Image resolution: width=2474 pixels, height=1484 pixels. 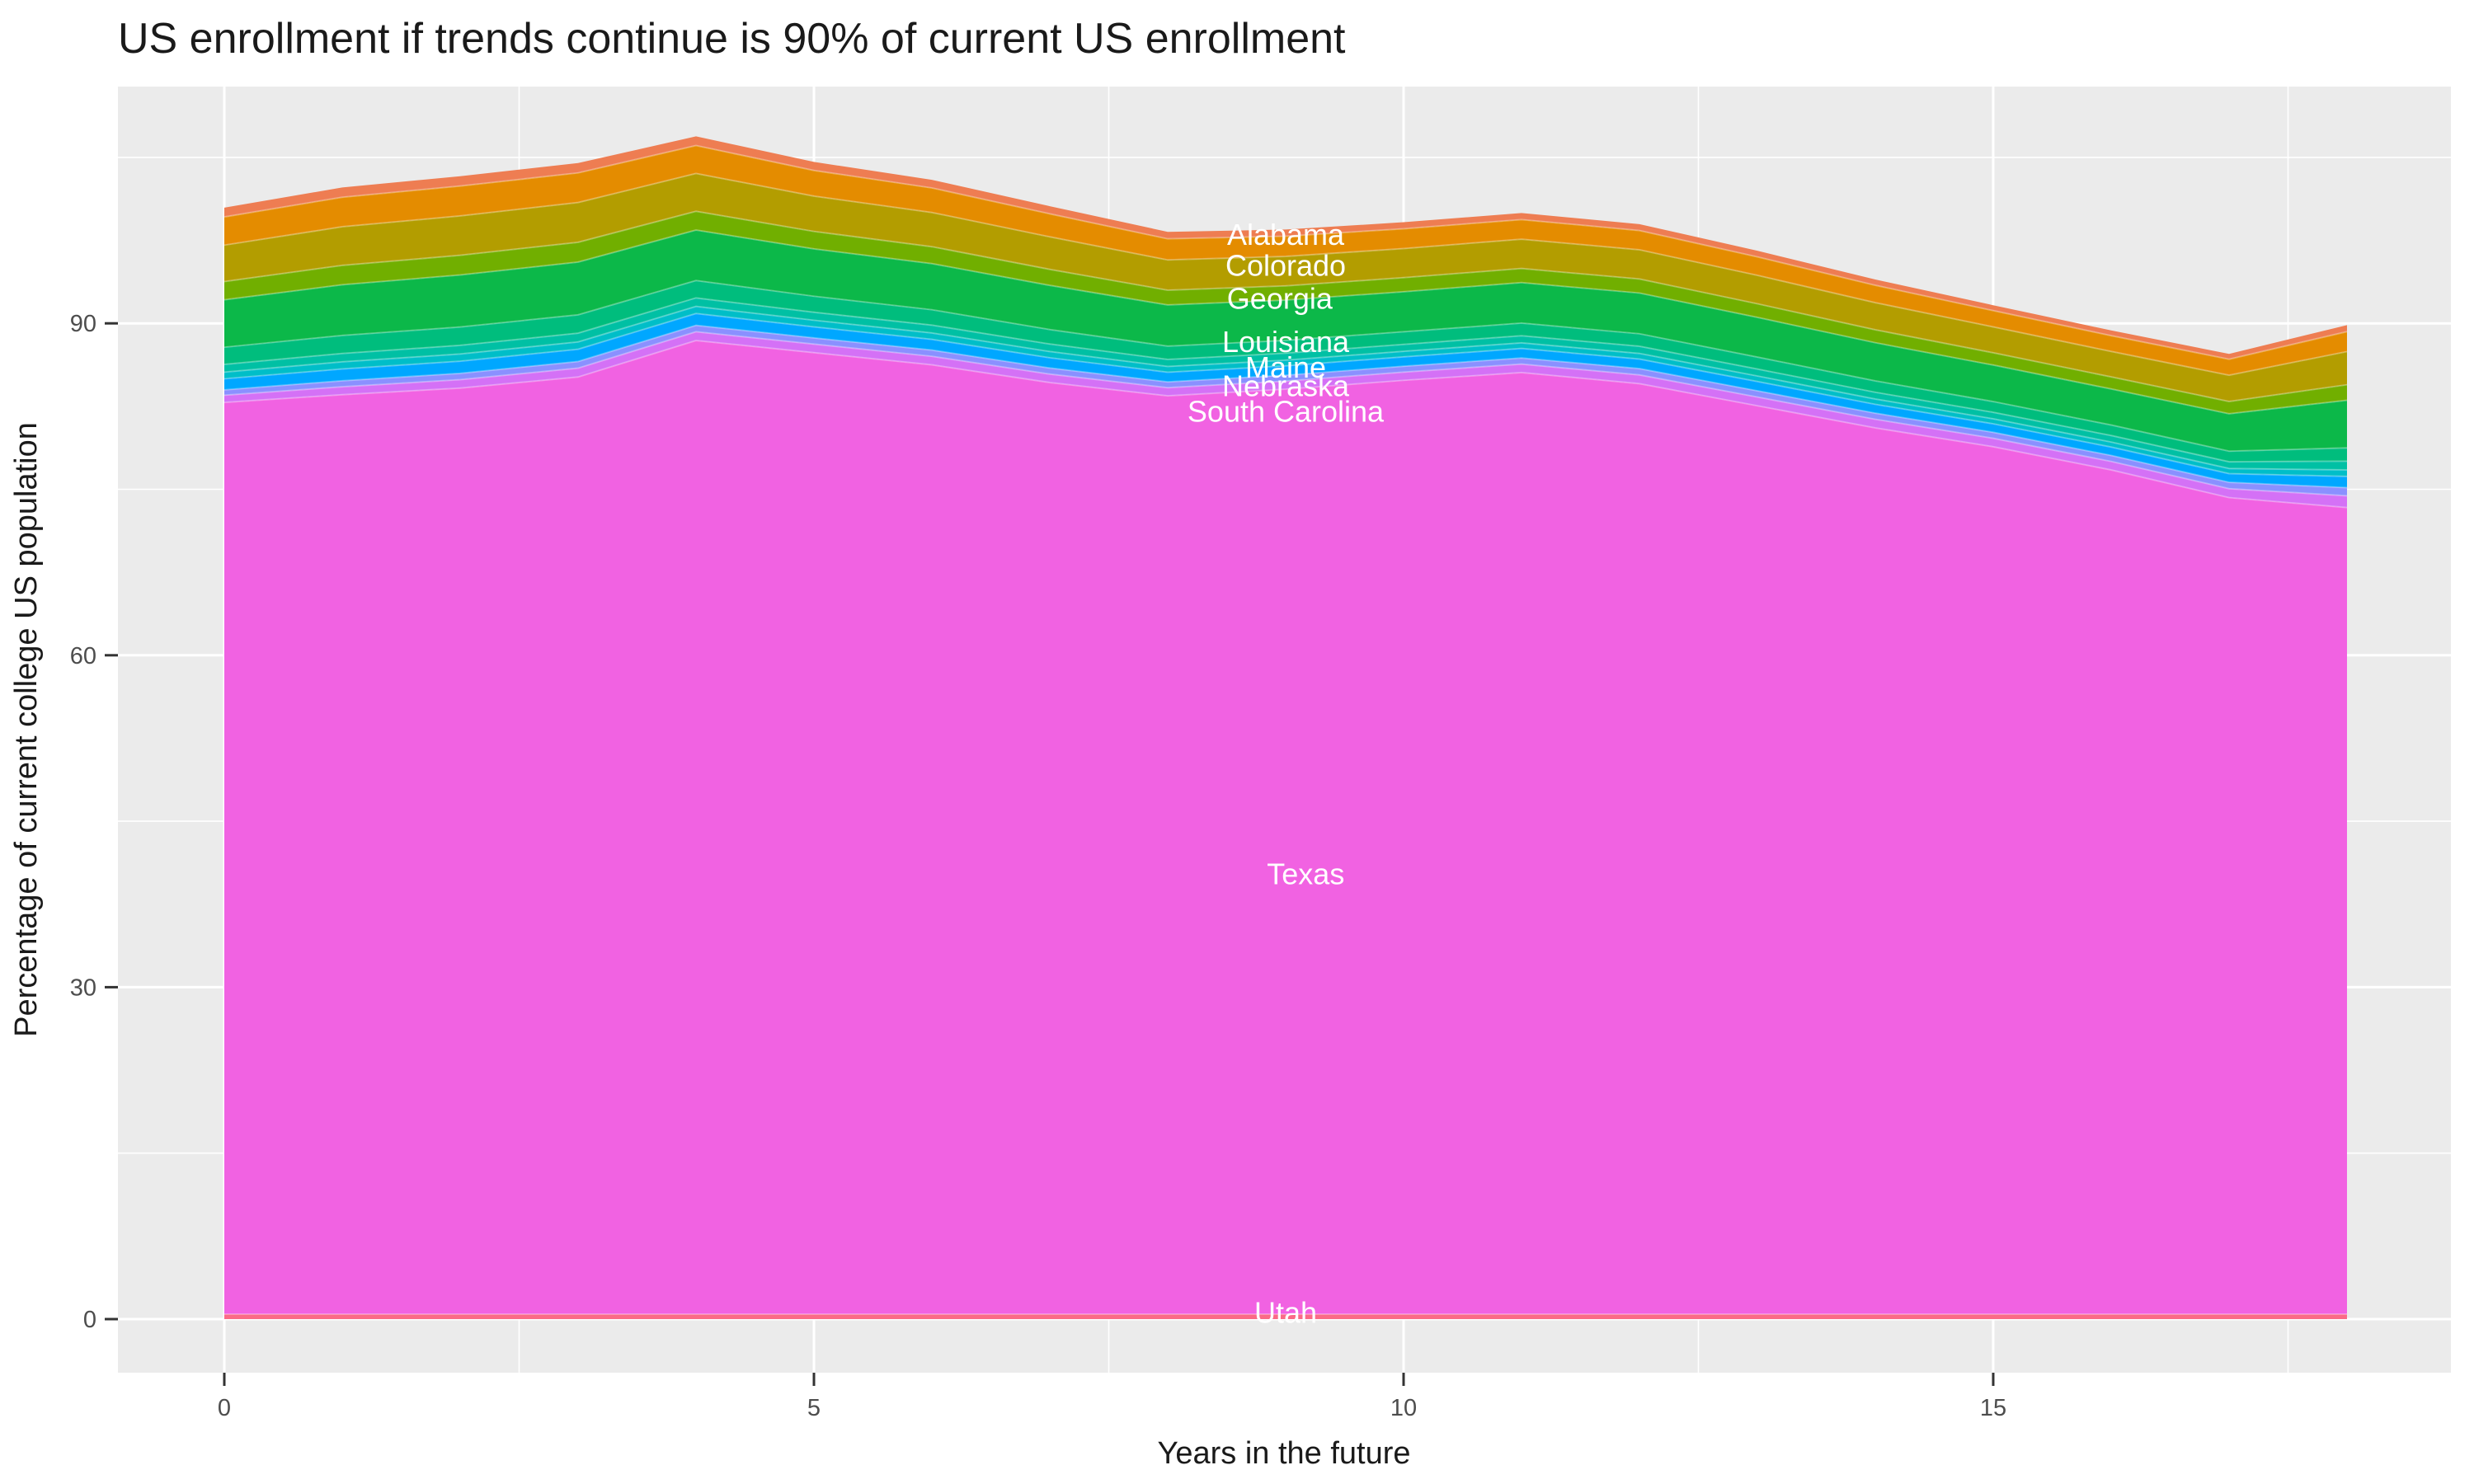 I want to click on x-tick-label: 0, so click(x=224, y=1408).